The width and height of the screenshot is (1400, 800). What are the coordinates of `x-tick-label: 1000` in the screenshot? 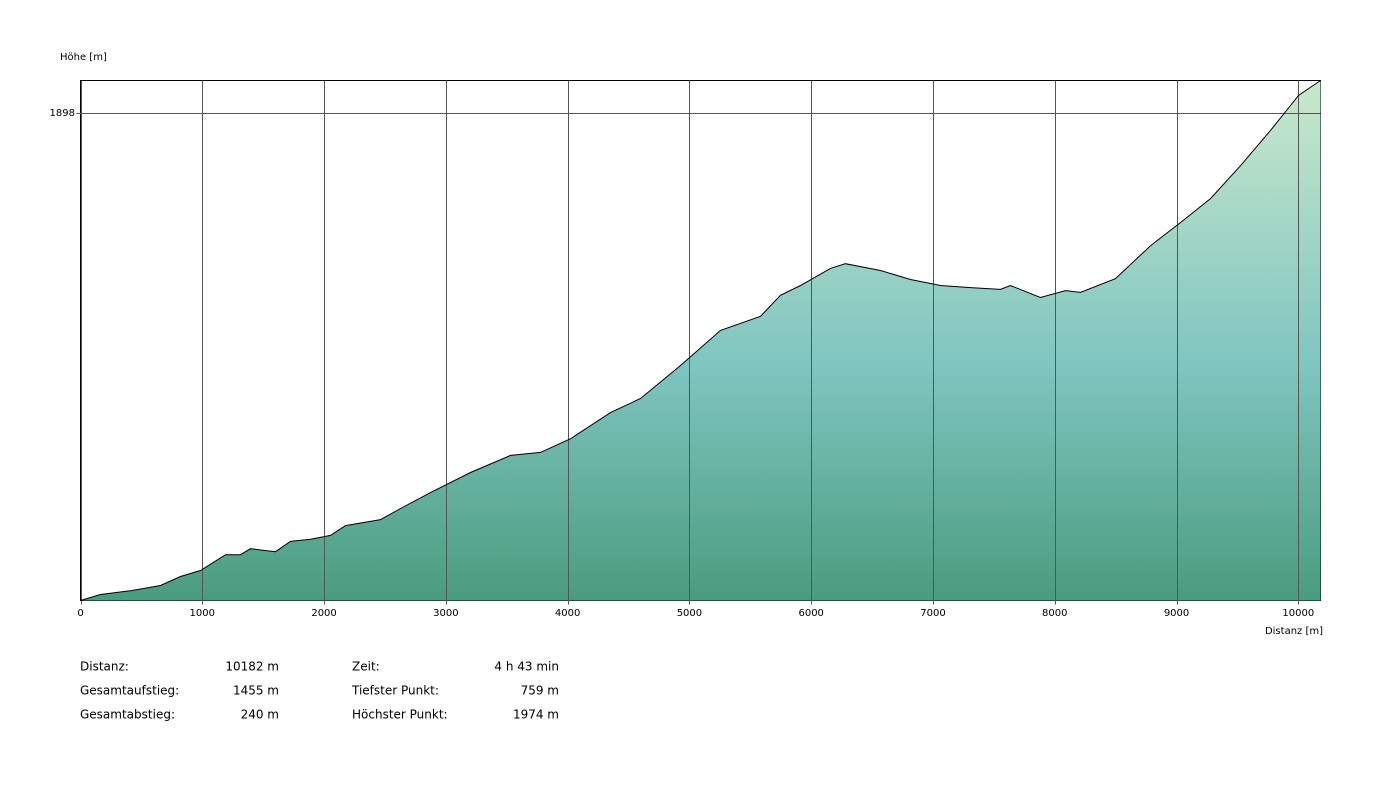 It's located at (202, 613).